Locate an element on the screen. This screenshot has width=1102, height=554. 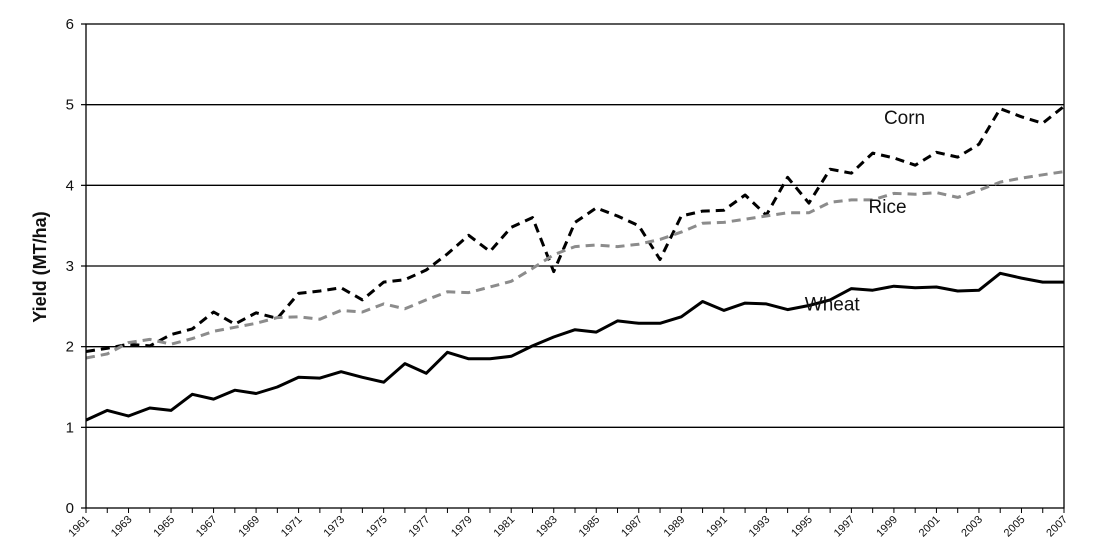
x-tick-label-1975: 1975 is located at coordinates (377, 527).